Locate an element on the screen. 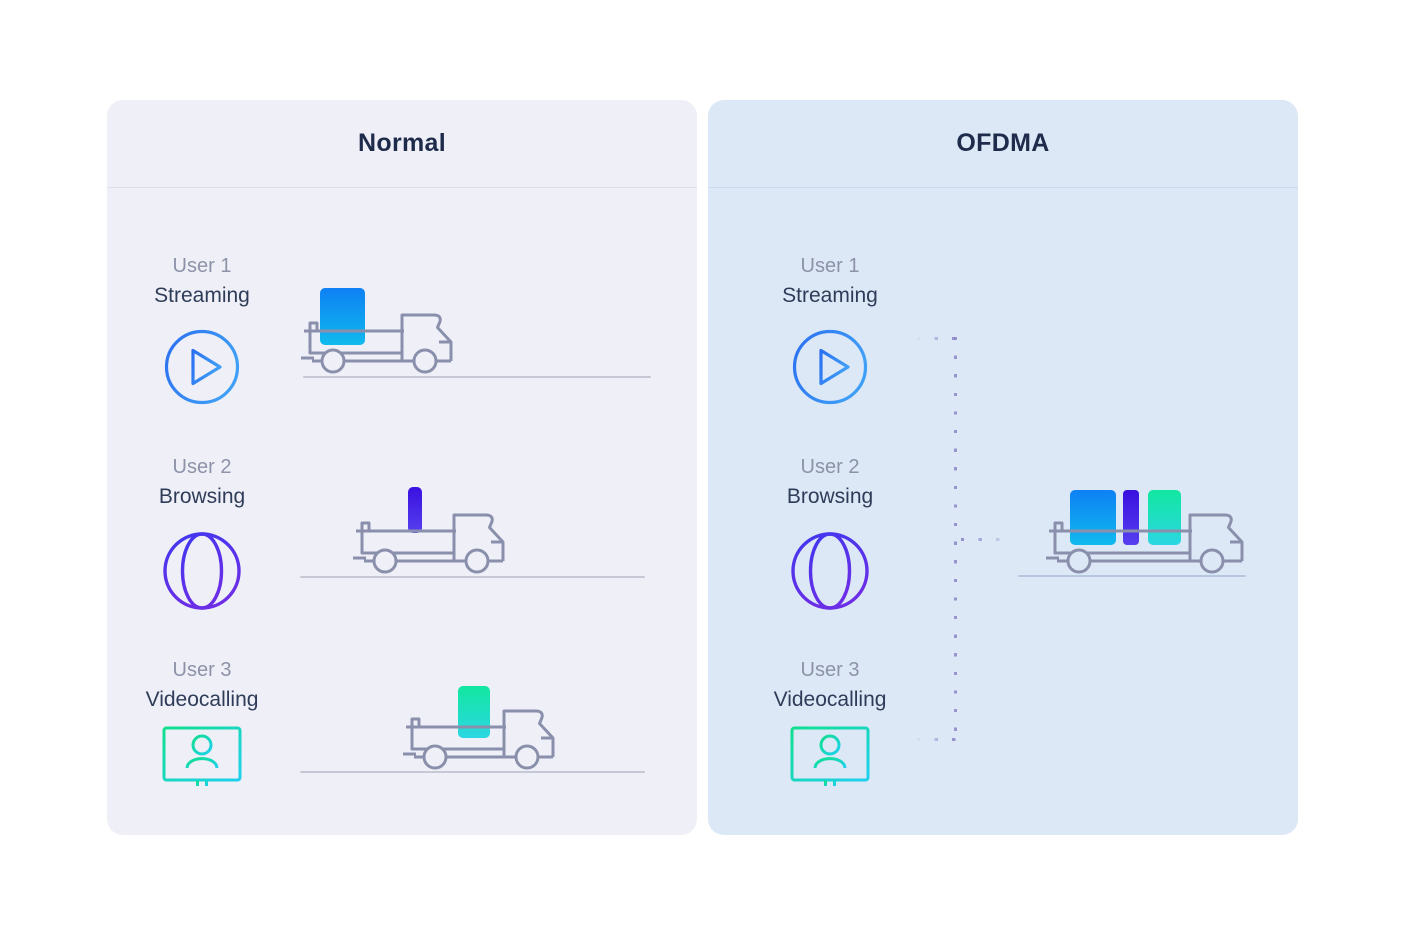 The width and height of the screenshot is (1406, 940). user-3-ofdma: User 3 Videocalling is located at coordinates (830, 728).